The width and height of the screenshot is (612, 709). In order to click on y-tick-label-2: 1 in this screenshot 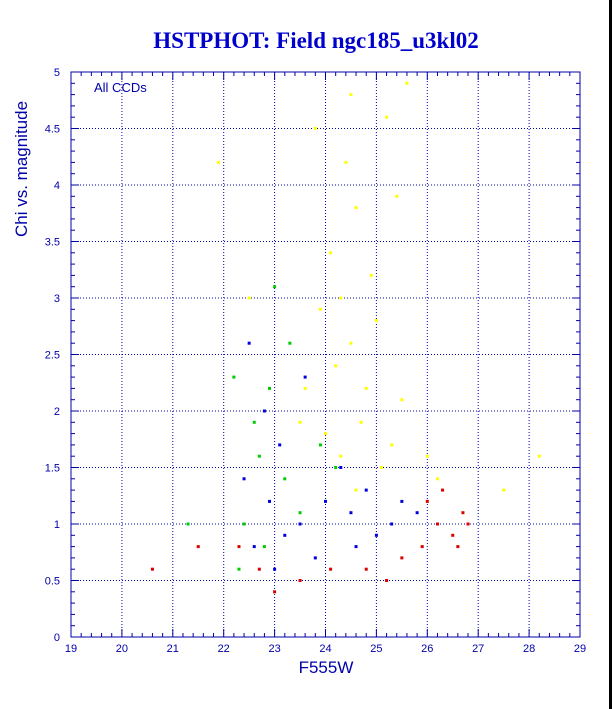, I will do `click(57, 525)`.